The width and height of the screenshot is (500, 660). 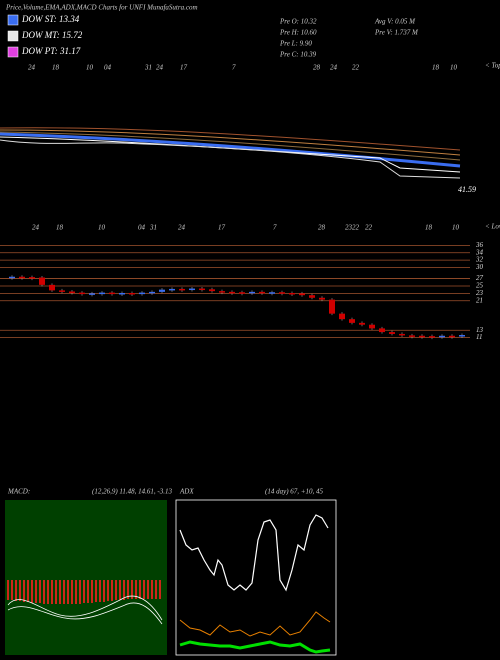 What do you see at coordinates (349, 228) in the screenshot?
I see `date-label: 23` at bounding box center [349, 228].